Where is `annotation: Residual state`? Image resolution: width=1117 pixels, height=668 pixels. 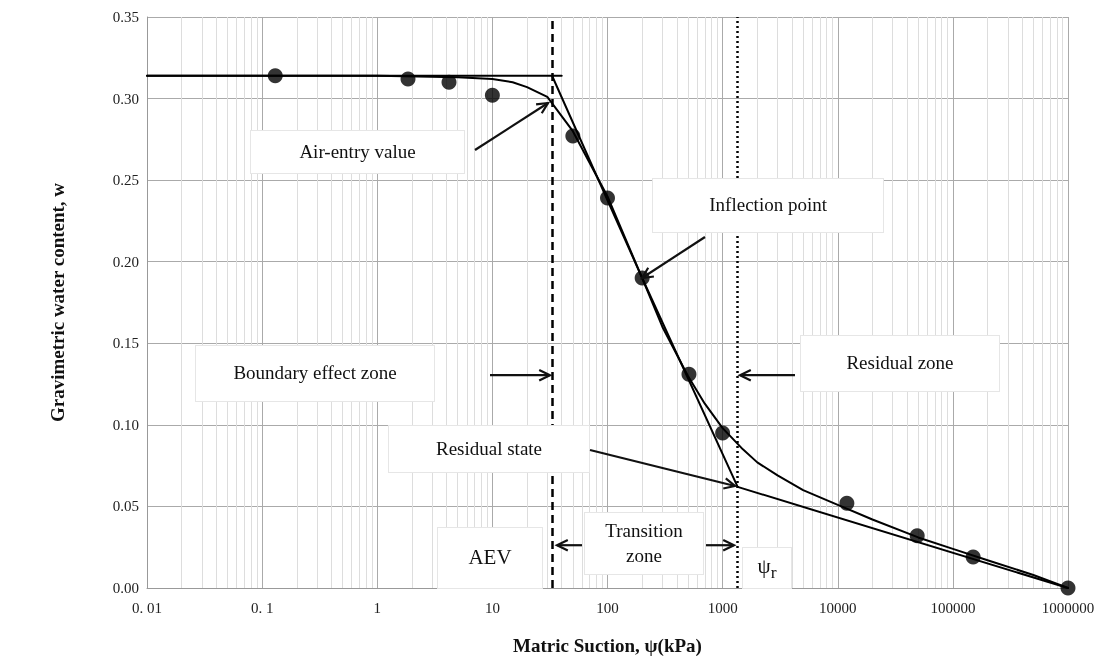
annotation: Residual state is located at coordinates (489, 448).